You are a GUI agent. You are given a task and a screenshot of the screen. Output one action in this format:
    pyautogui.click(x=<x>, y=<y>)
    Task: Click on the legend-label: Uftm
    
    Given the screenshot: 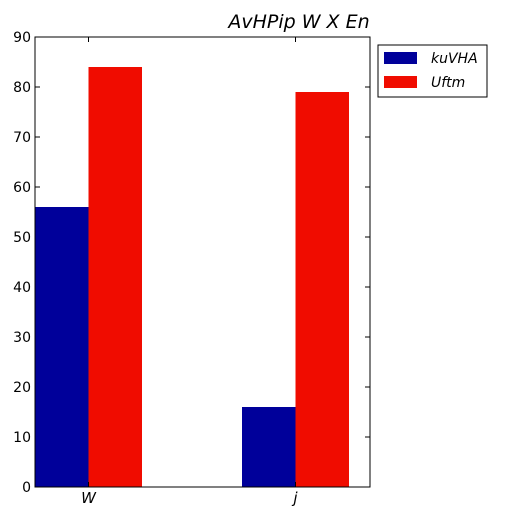 What is the action you would take?
    pyautogui.click(x=448, y=83)
    